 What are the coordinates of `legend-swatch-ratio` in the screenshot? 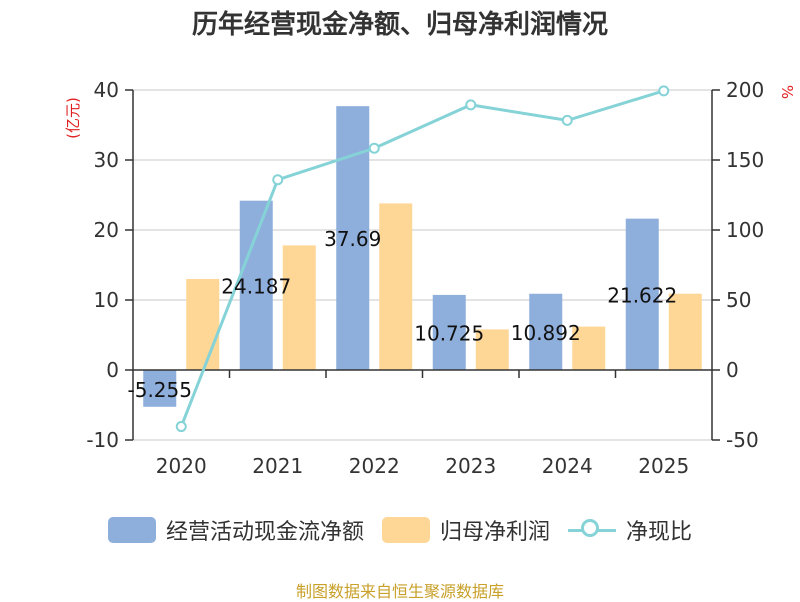 It's located at (592, 530).